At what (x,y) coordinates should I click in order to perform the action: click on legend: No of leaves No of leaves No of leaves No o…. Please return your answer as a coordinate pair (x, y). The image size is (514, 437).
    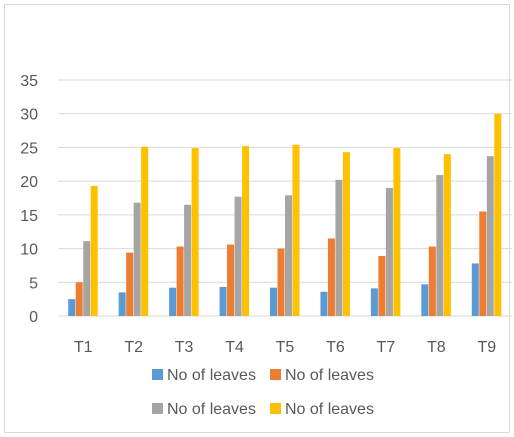
    Looking at the image, I should click on (263, 392).